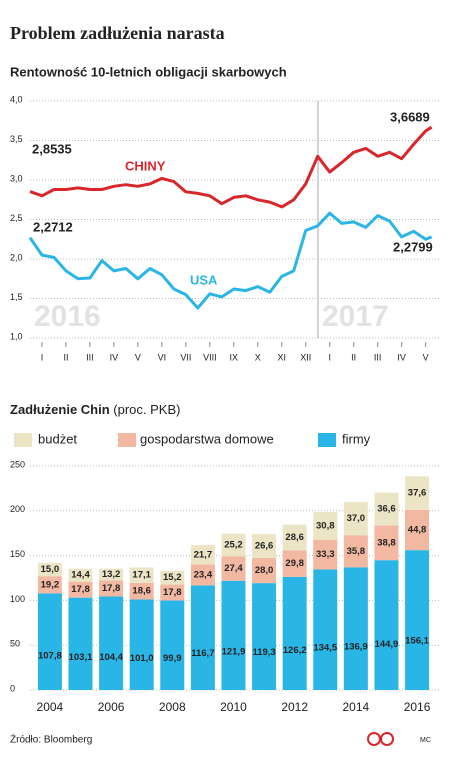 The image size is (453, 760). I want to click on bar-value-label: 18,6, so click(141, 591).